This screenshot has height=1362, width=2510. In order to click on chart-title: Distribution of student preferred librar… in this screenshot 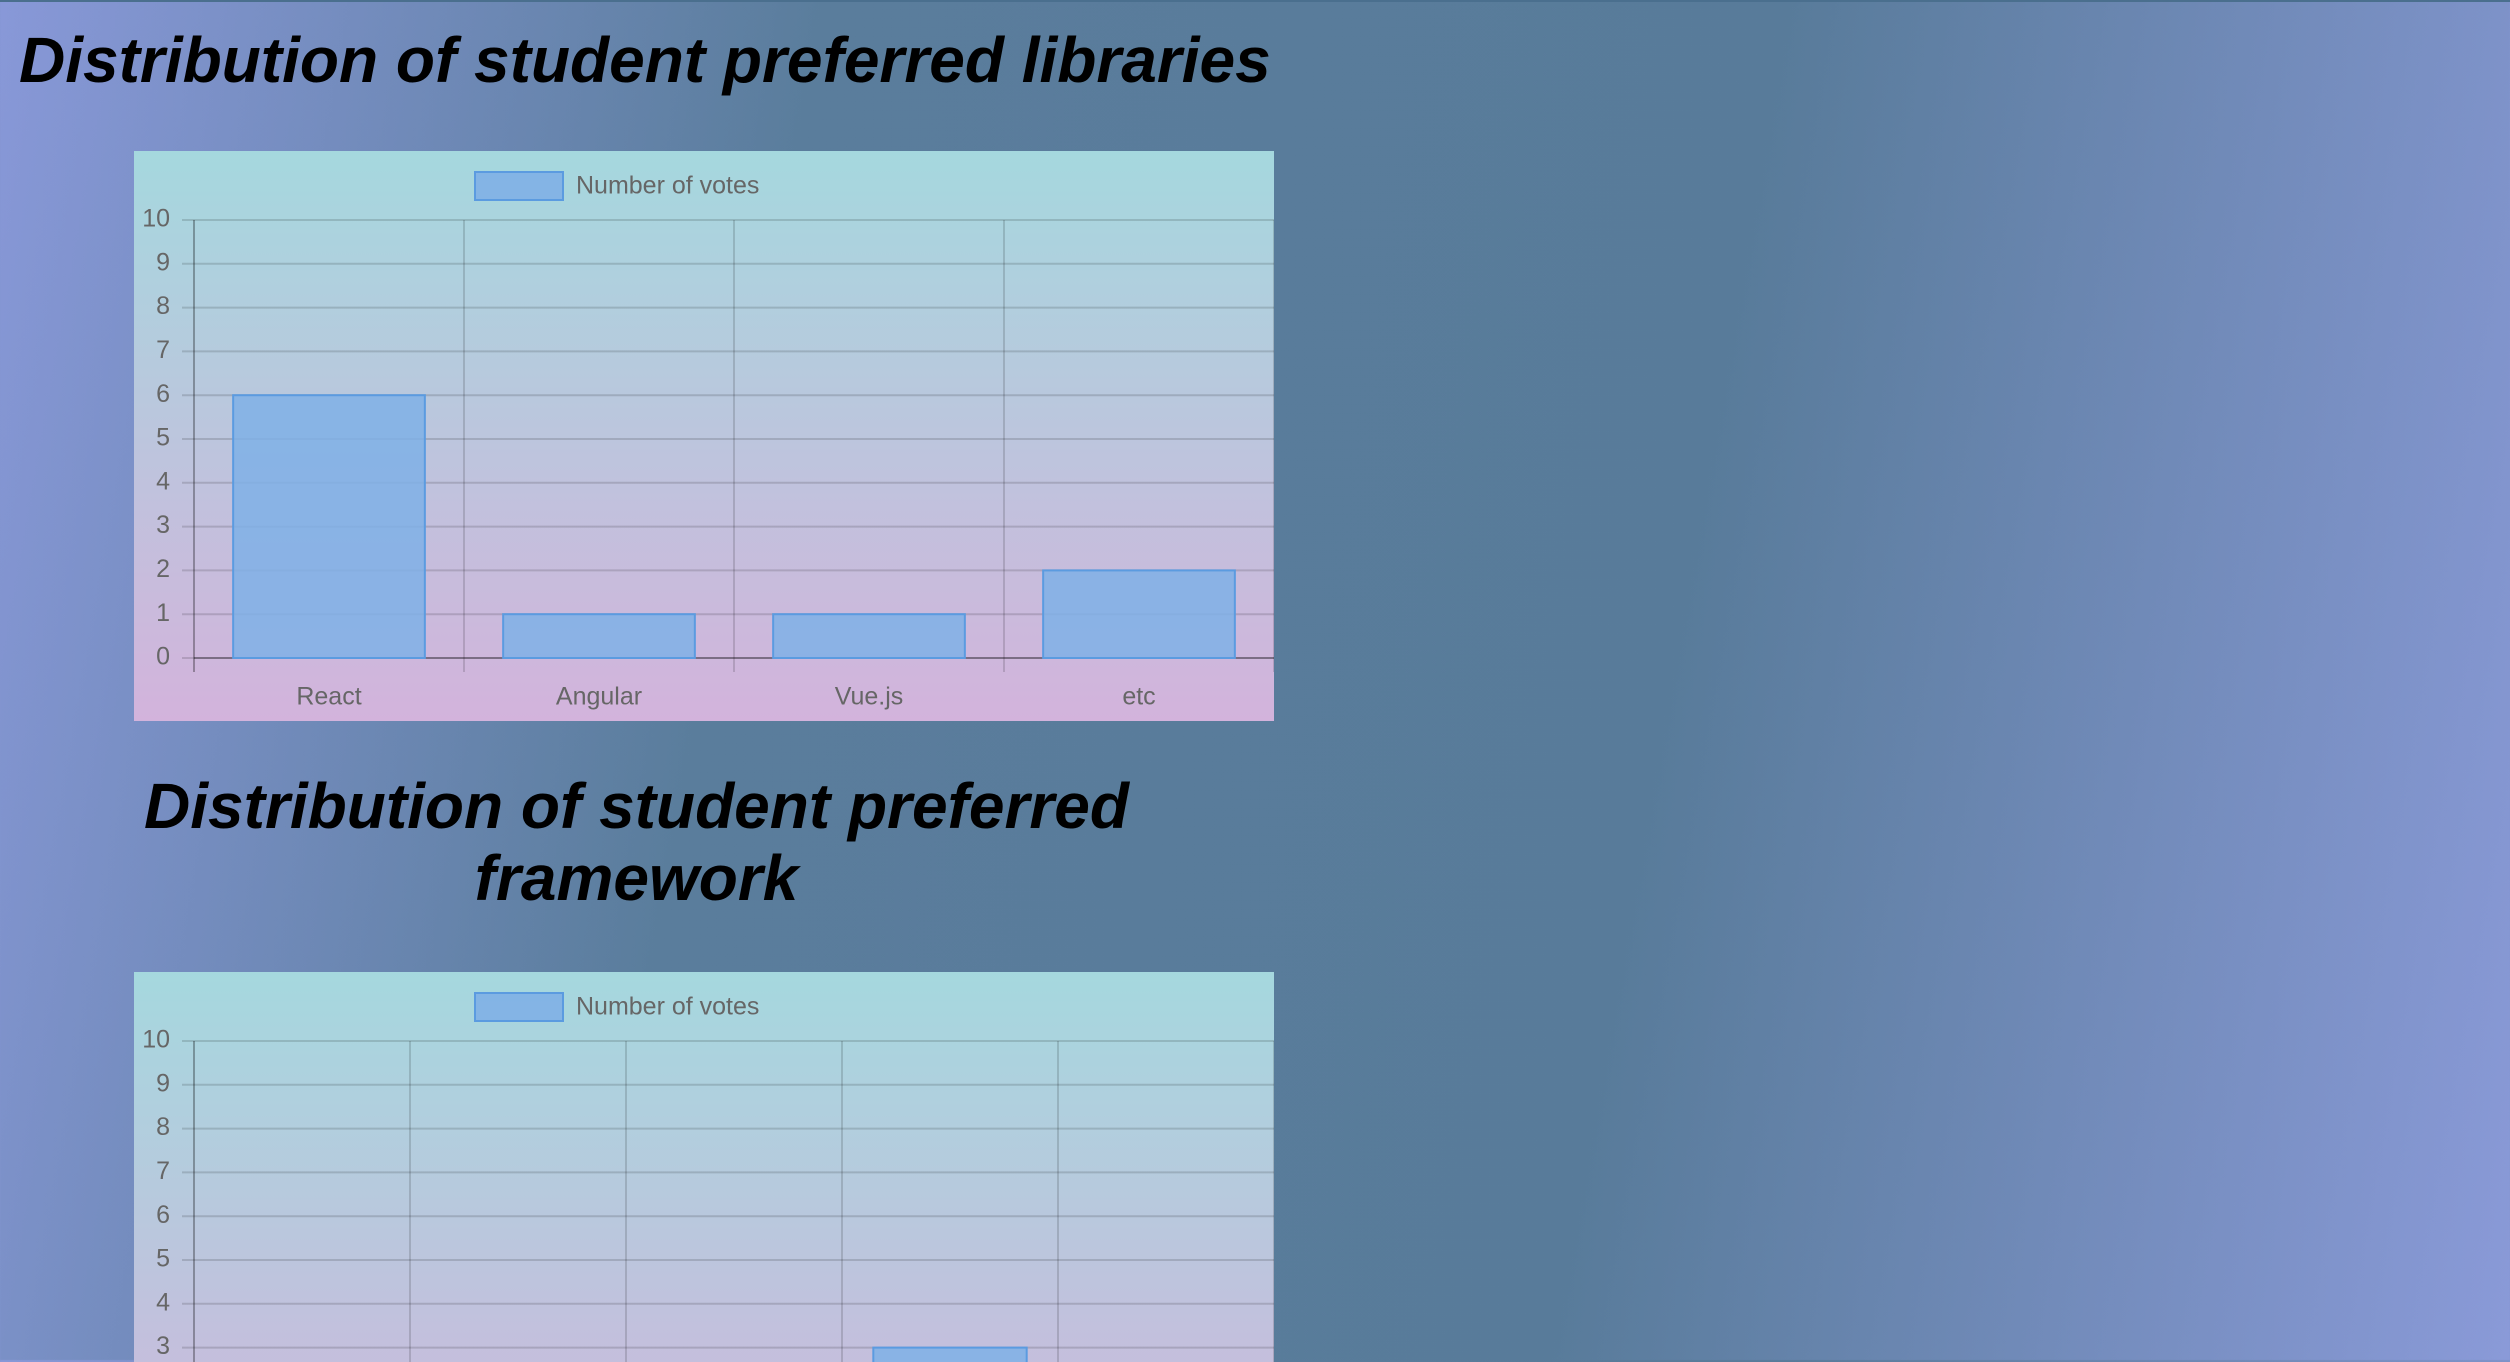, I will do `click(645, 60)`.